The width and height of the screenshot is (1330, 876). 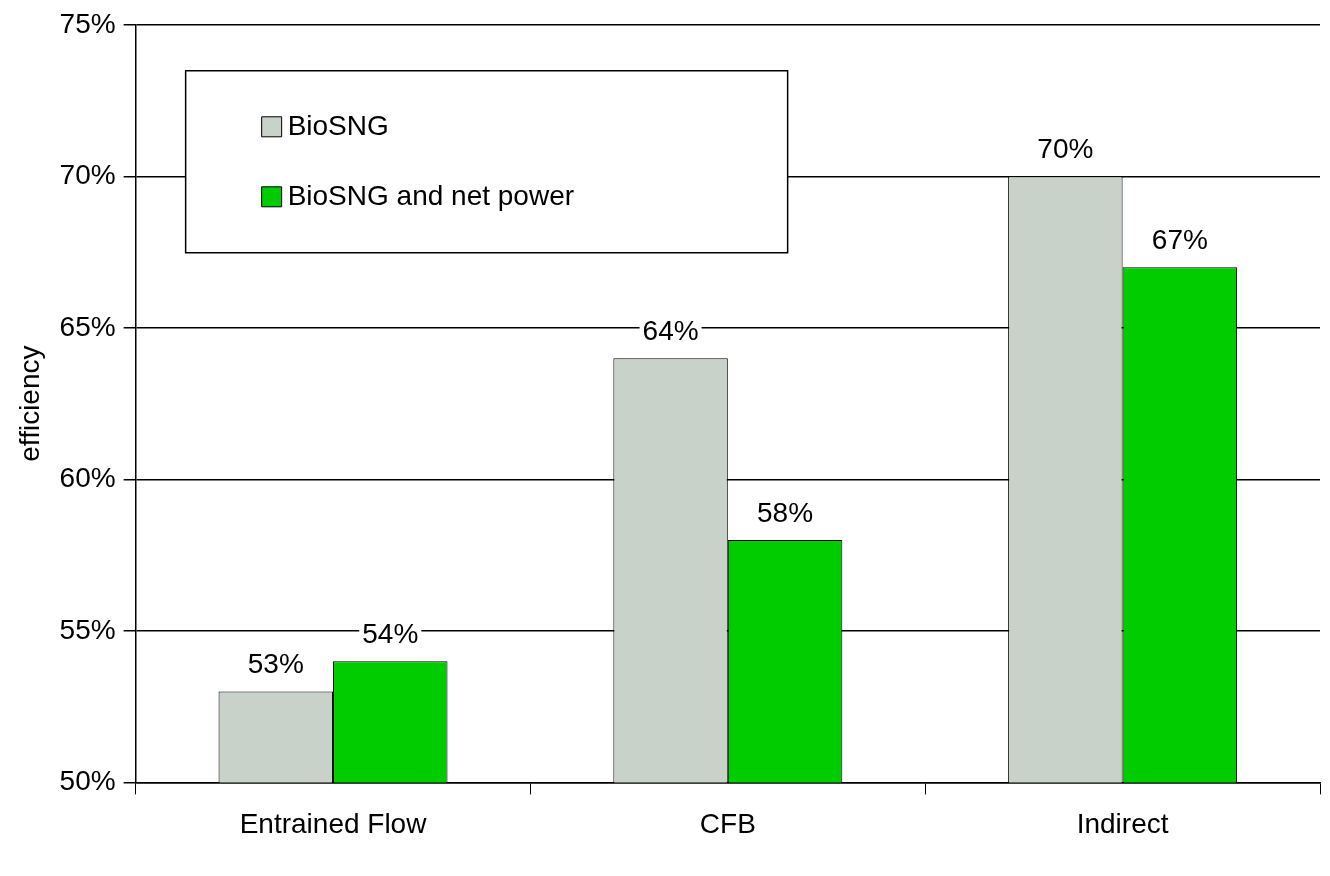 I want to click on data-label: 53%, so click(x=275, y=664).